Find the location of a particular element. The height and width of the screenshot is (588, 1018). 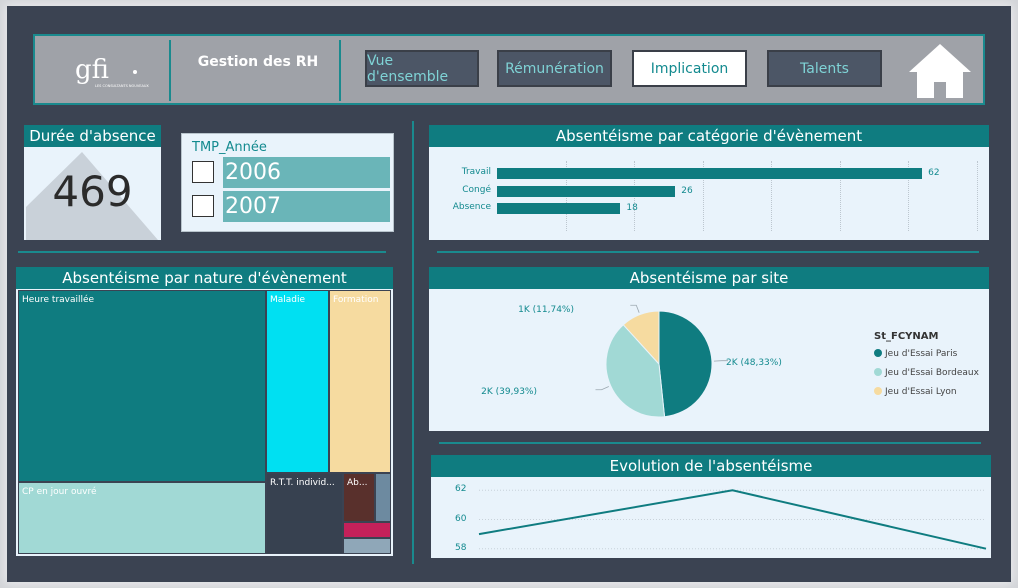

legend-item: Jeu d'Essai Bordeaux is located at coordinates (926, 373).